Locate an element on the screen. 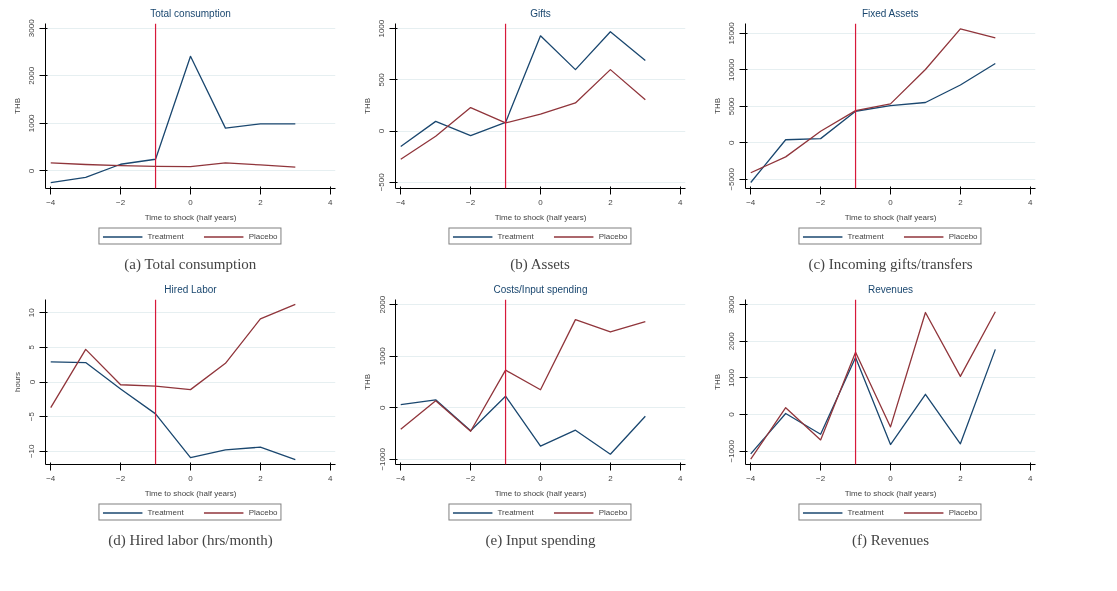 This screenshot has height=591, width=1117. text: (d) Hired labor (hrs/month) is located at coordinates (190, 540).